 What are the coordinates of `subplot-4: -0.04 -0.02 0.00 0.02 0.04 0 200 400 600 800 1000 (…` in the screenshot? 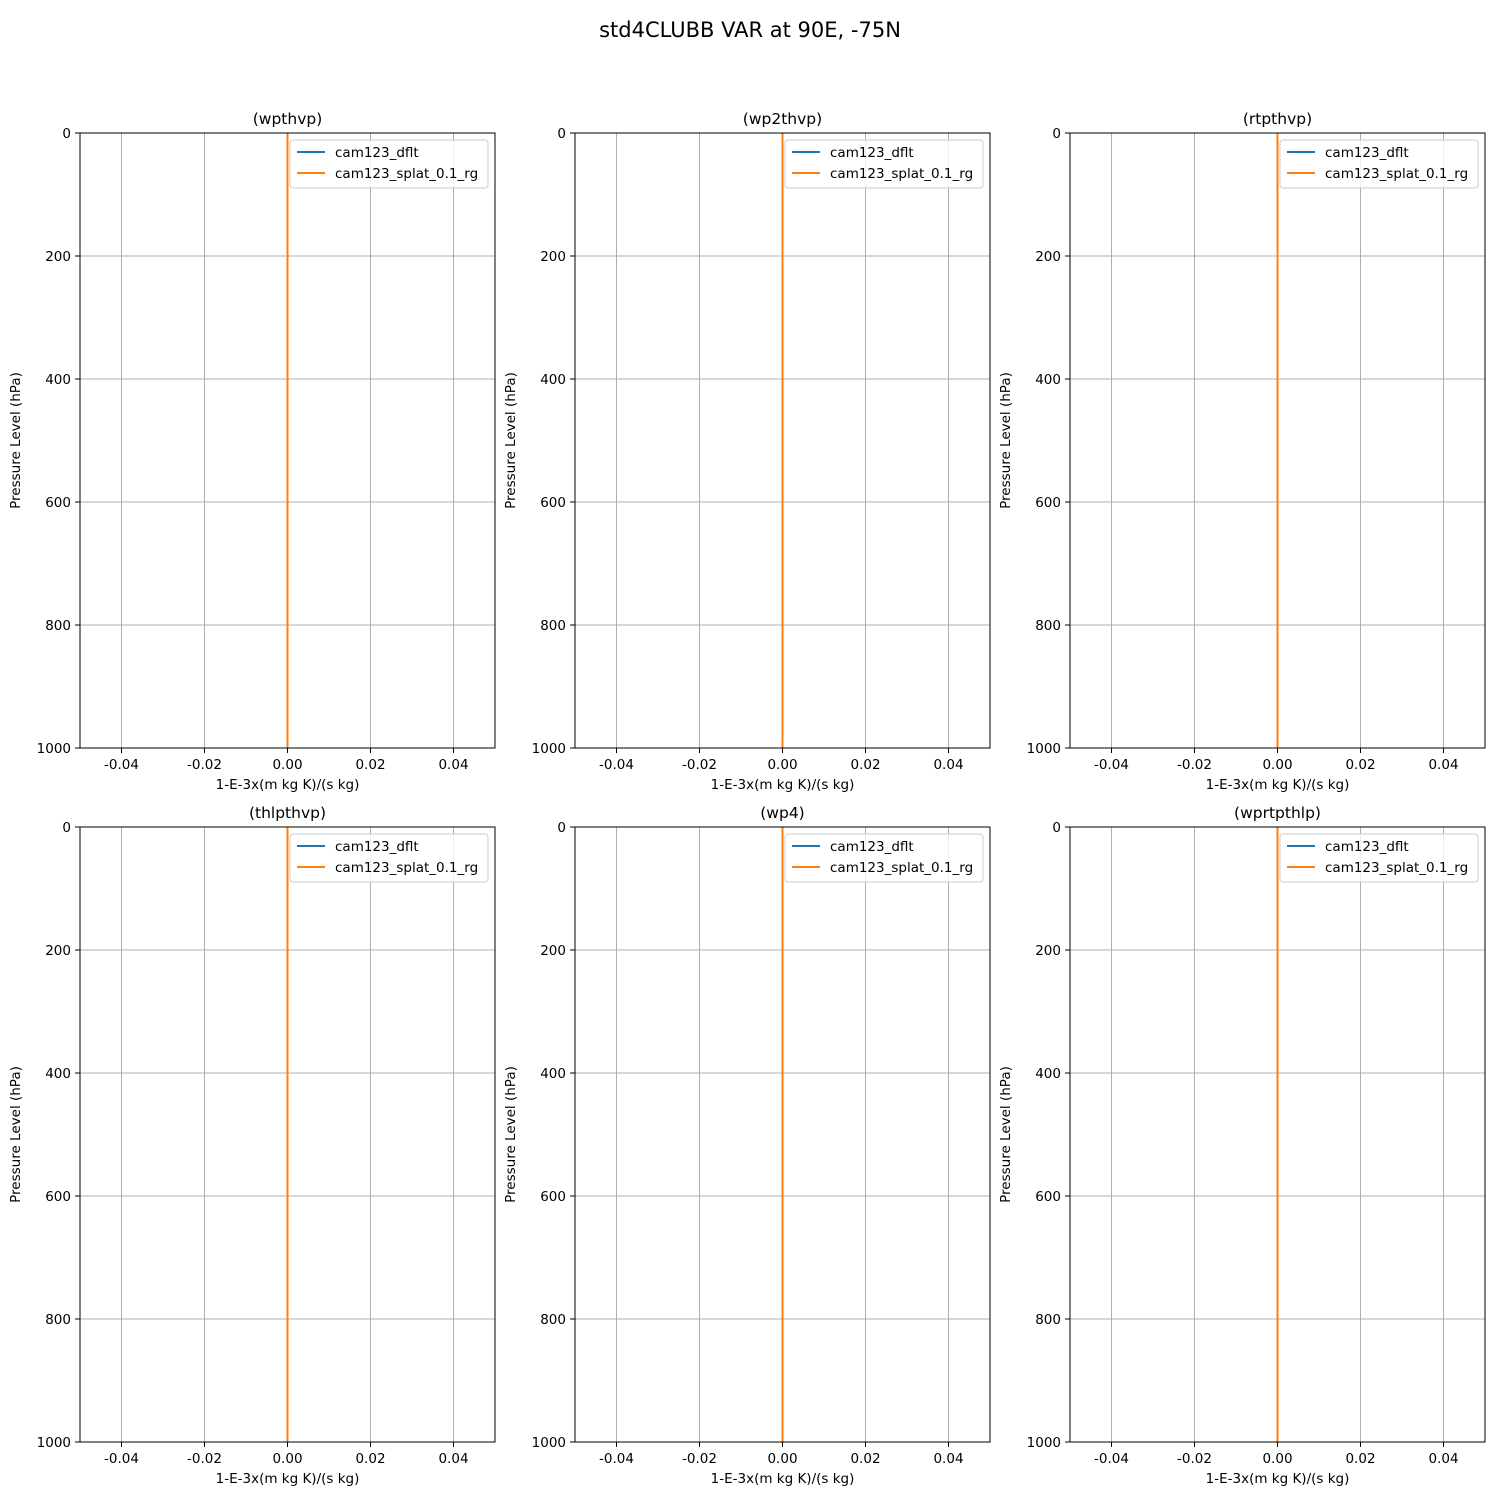 It's located at (252, 1145).